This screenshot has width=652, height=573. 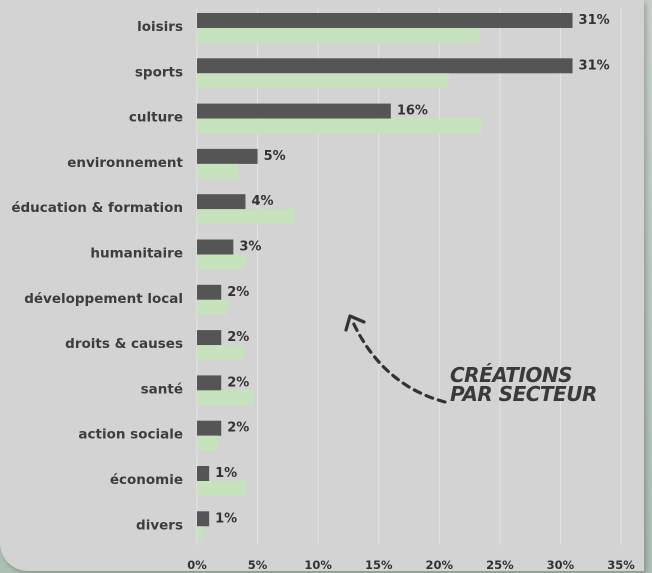 I want to click on category-label: éducation & formation, so click(x=97, y=208).